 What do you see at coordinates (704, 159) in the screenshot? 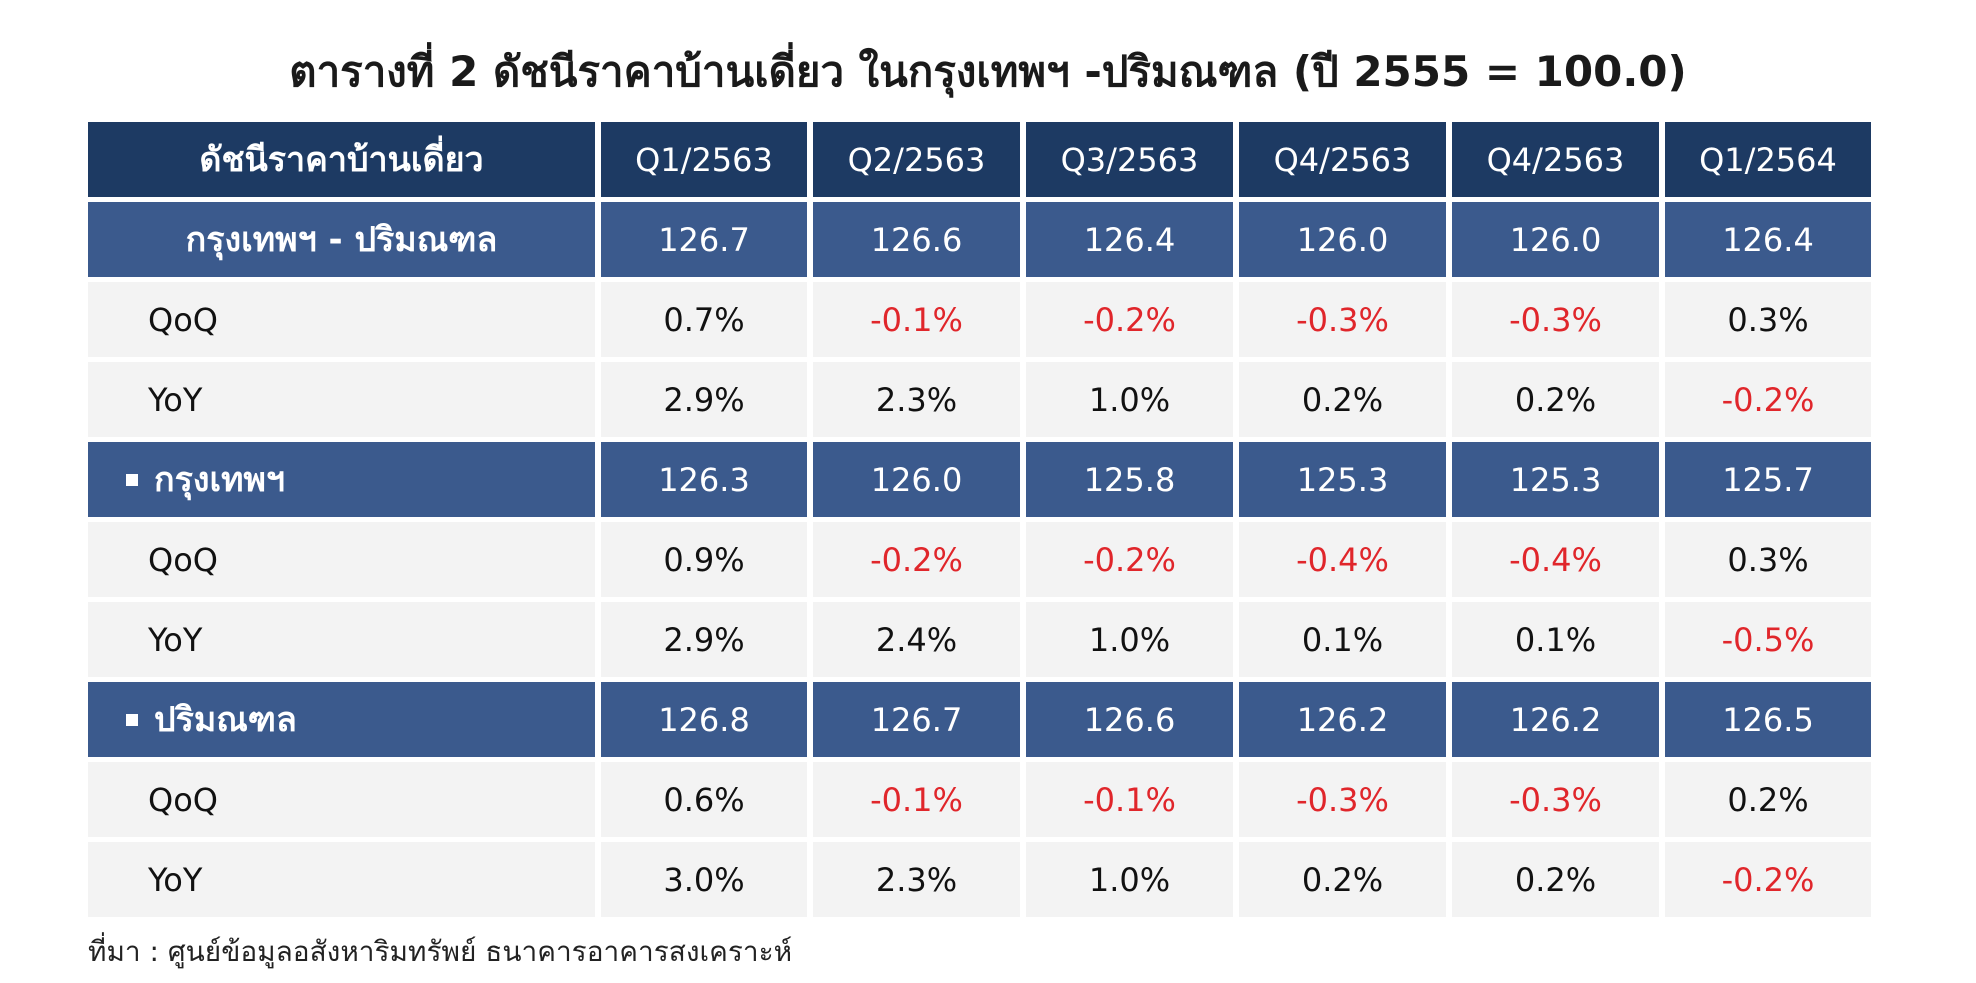
I see `header-quarter: Q1/2563` at bounding box center [704, 159].